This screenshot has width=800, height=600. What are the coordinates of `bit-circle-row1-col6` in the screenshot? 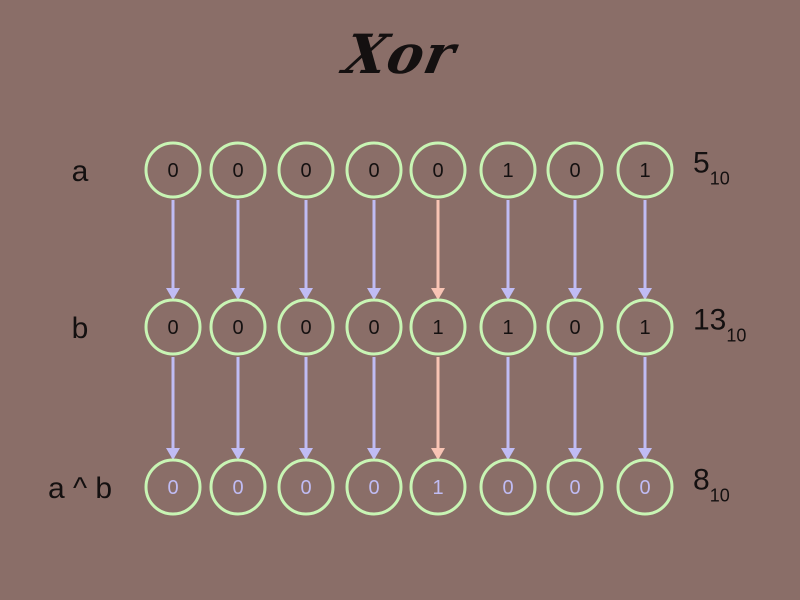 It's located at (575, 327).